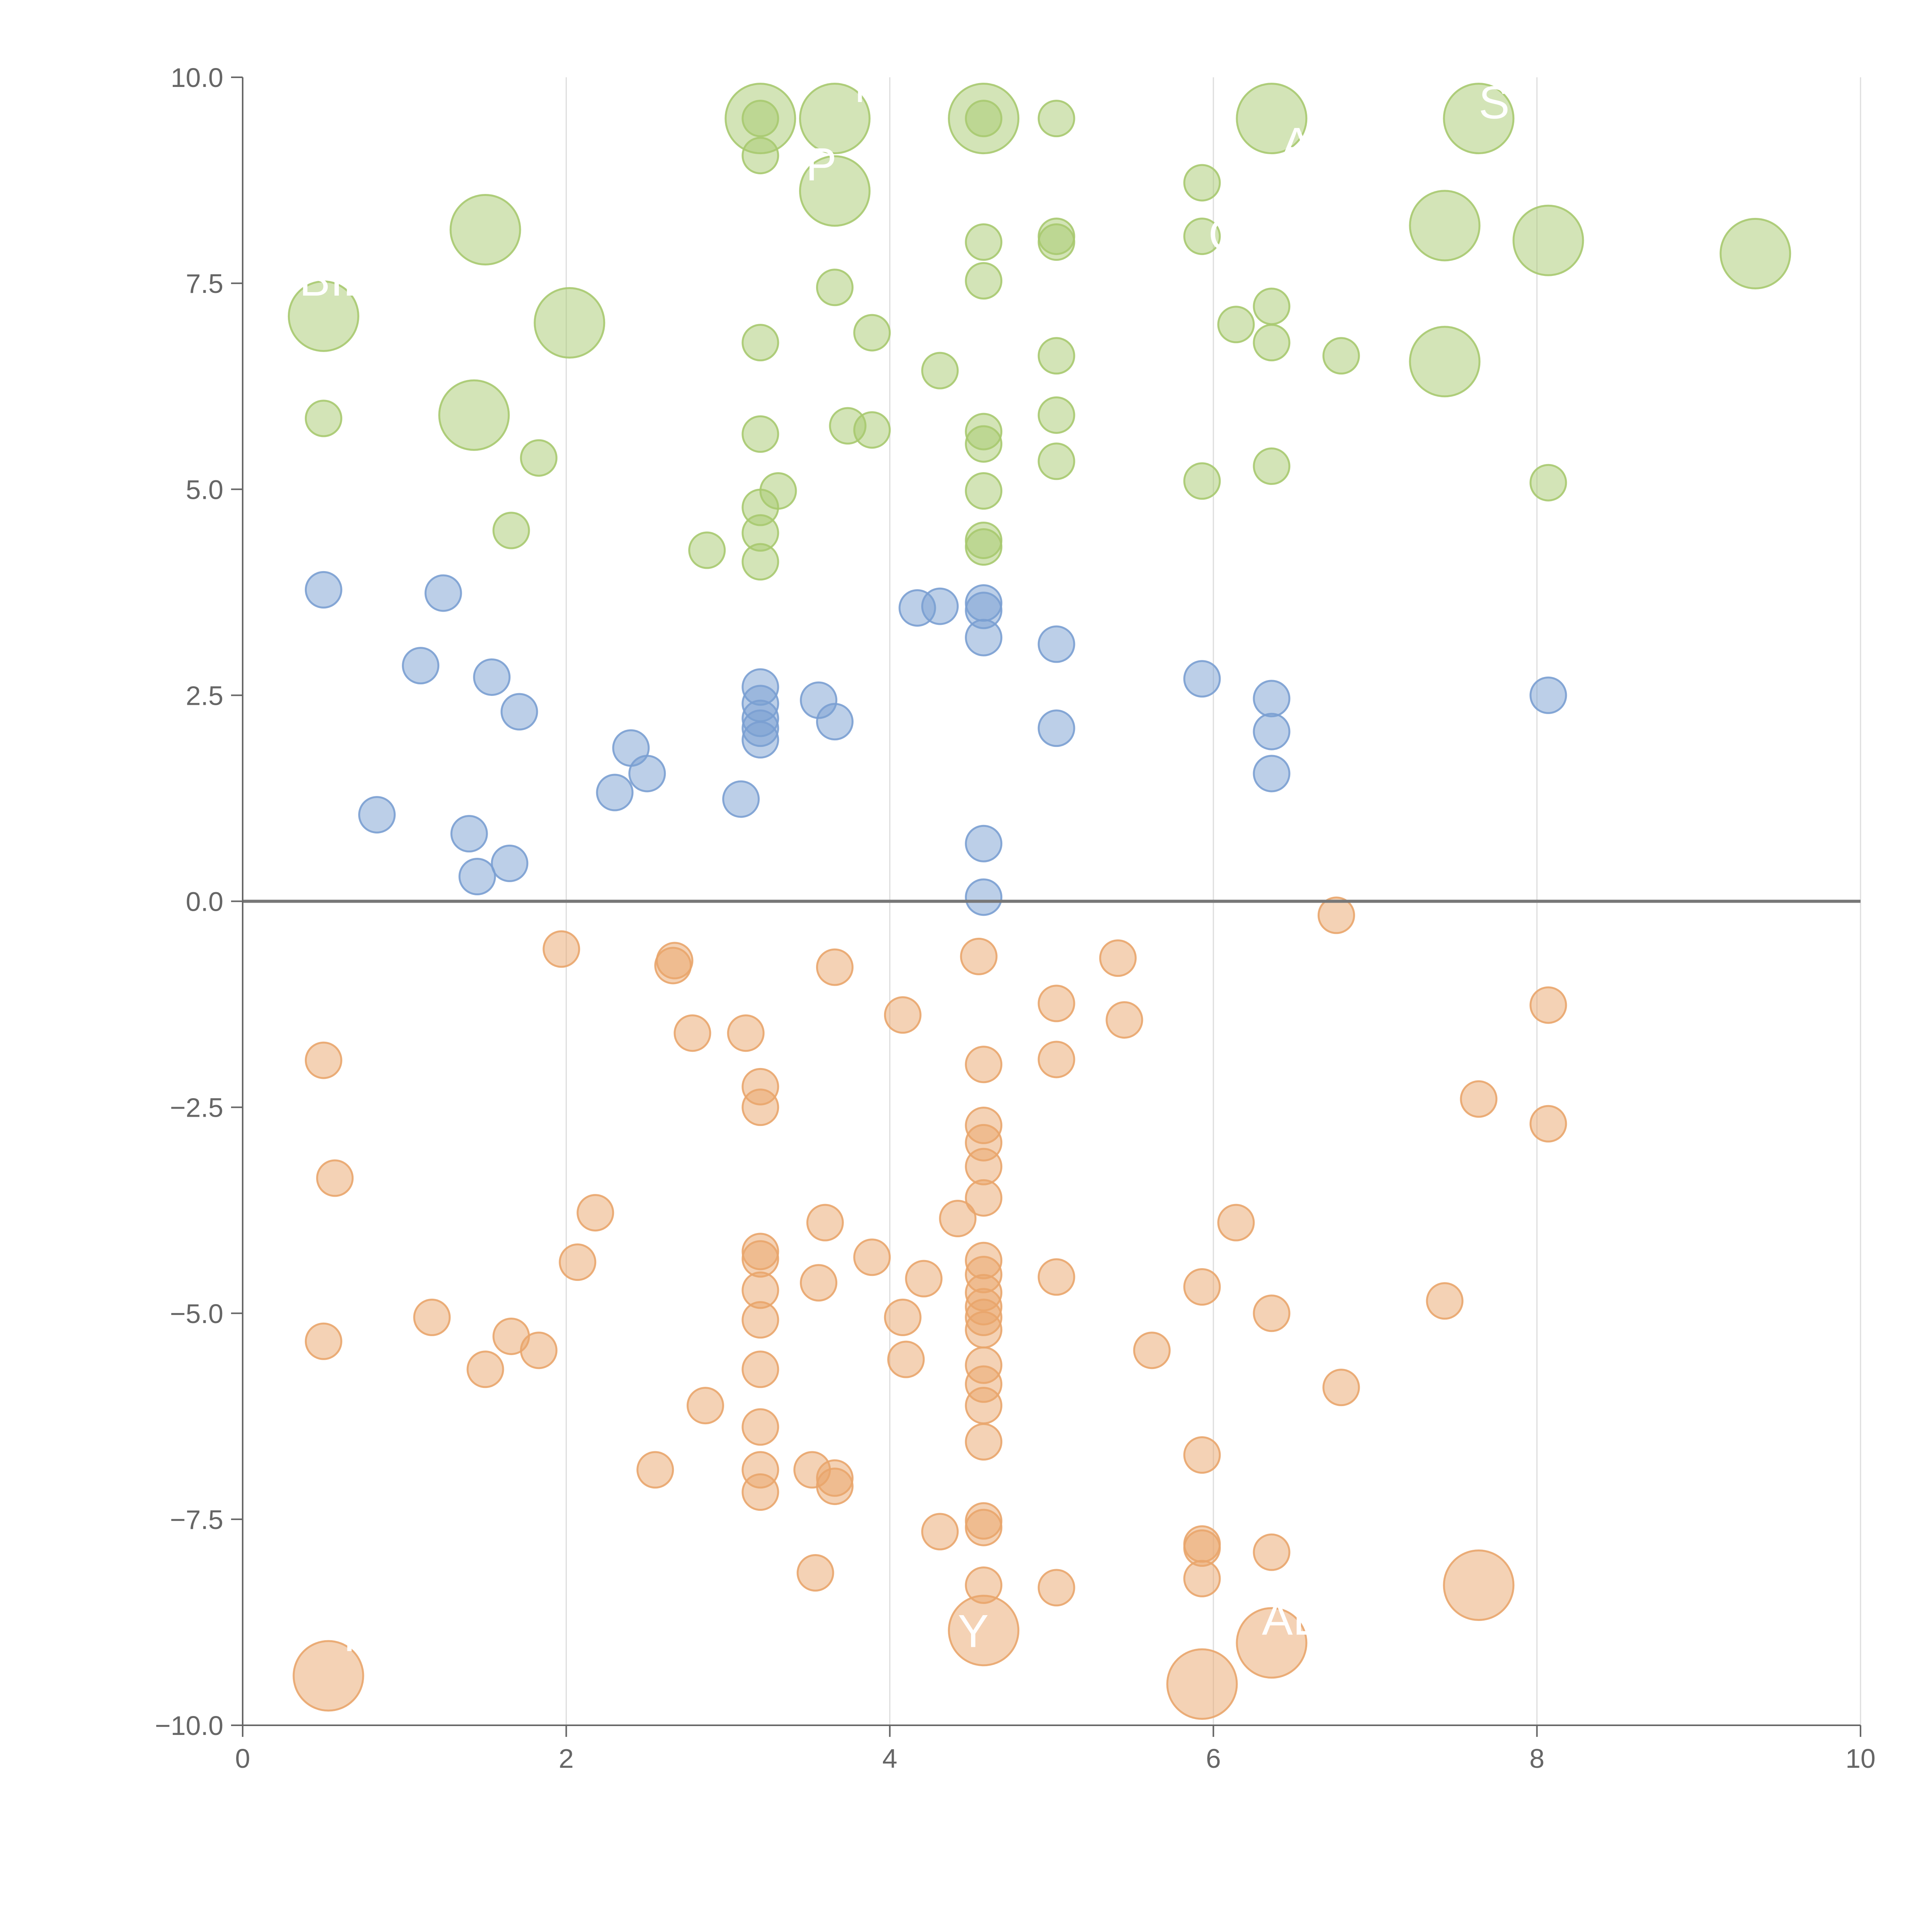 The width and height of the screenshot is (1932, 1932). What do you see at coordinates (974, 1631) in the screenshot?
I see `point-label: Y` at bounding box center [974, 1631].